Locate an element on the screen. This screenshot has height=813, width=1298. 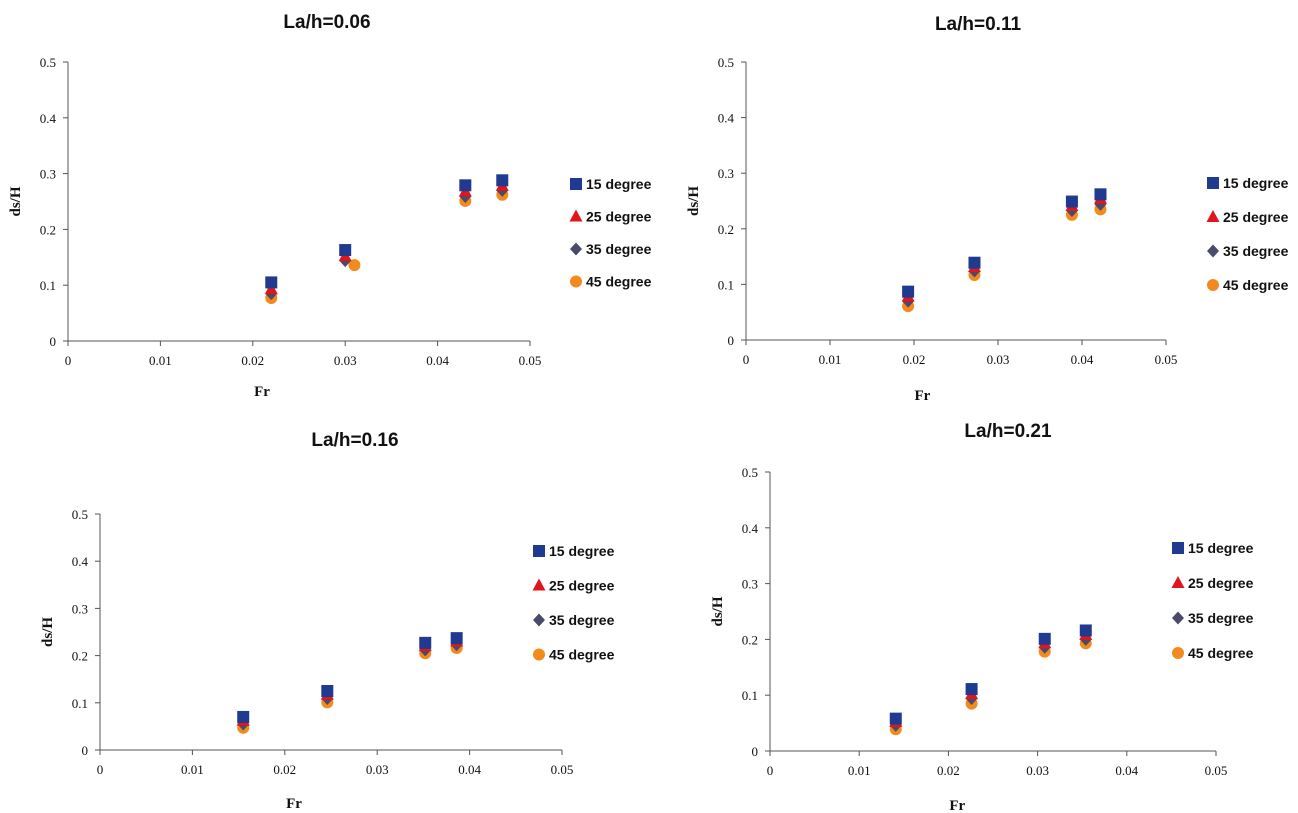
chart-title: La/h=0.21 is located at coordinates (1008, 431).